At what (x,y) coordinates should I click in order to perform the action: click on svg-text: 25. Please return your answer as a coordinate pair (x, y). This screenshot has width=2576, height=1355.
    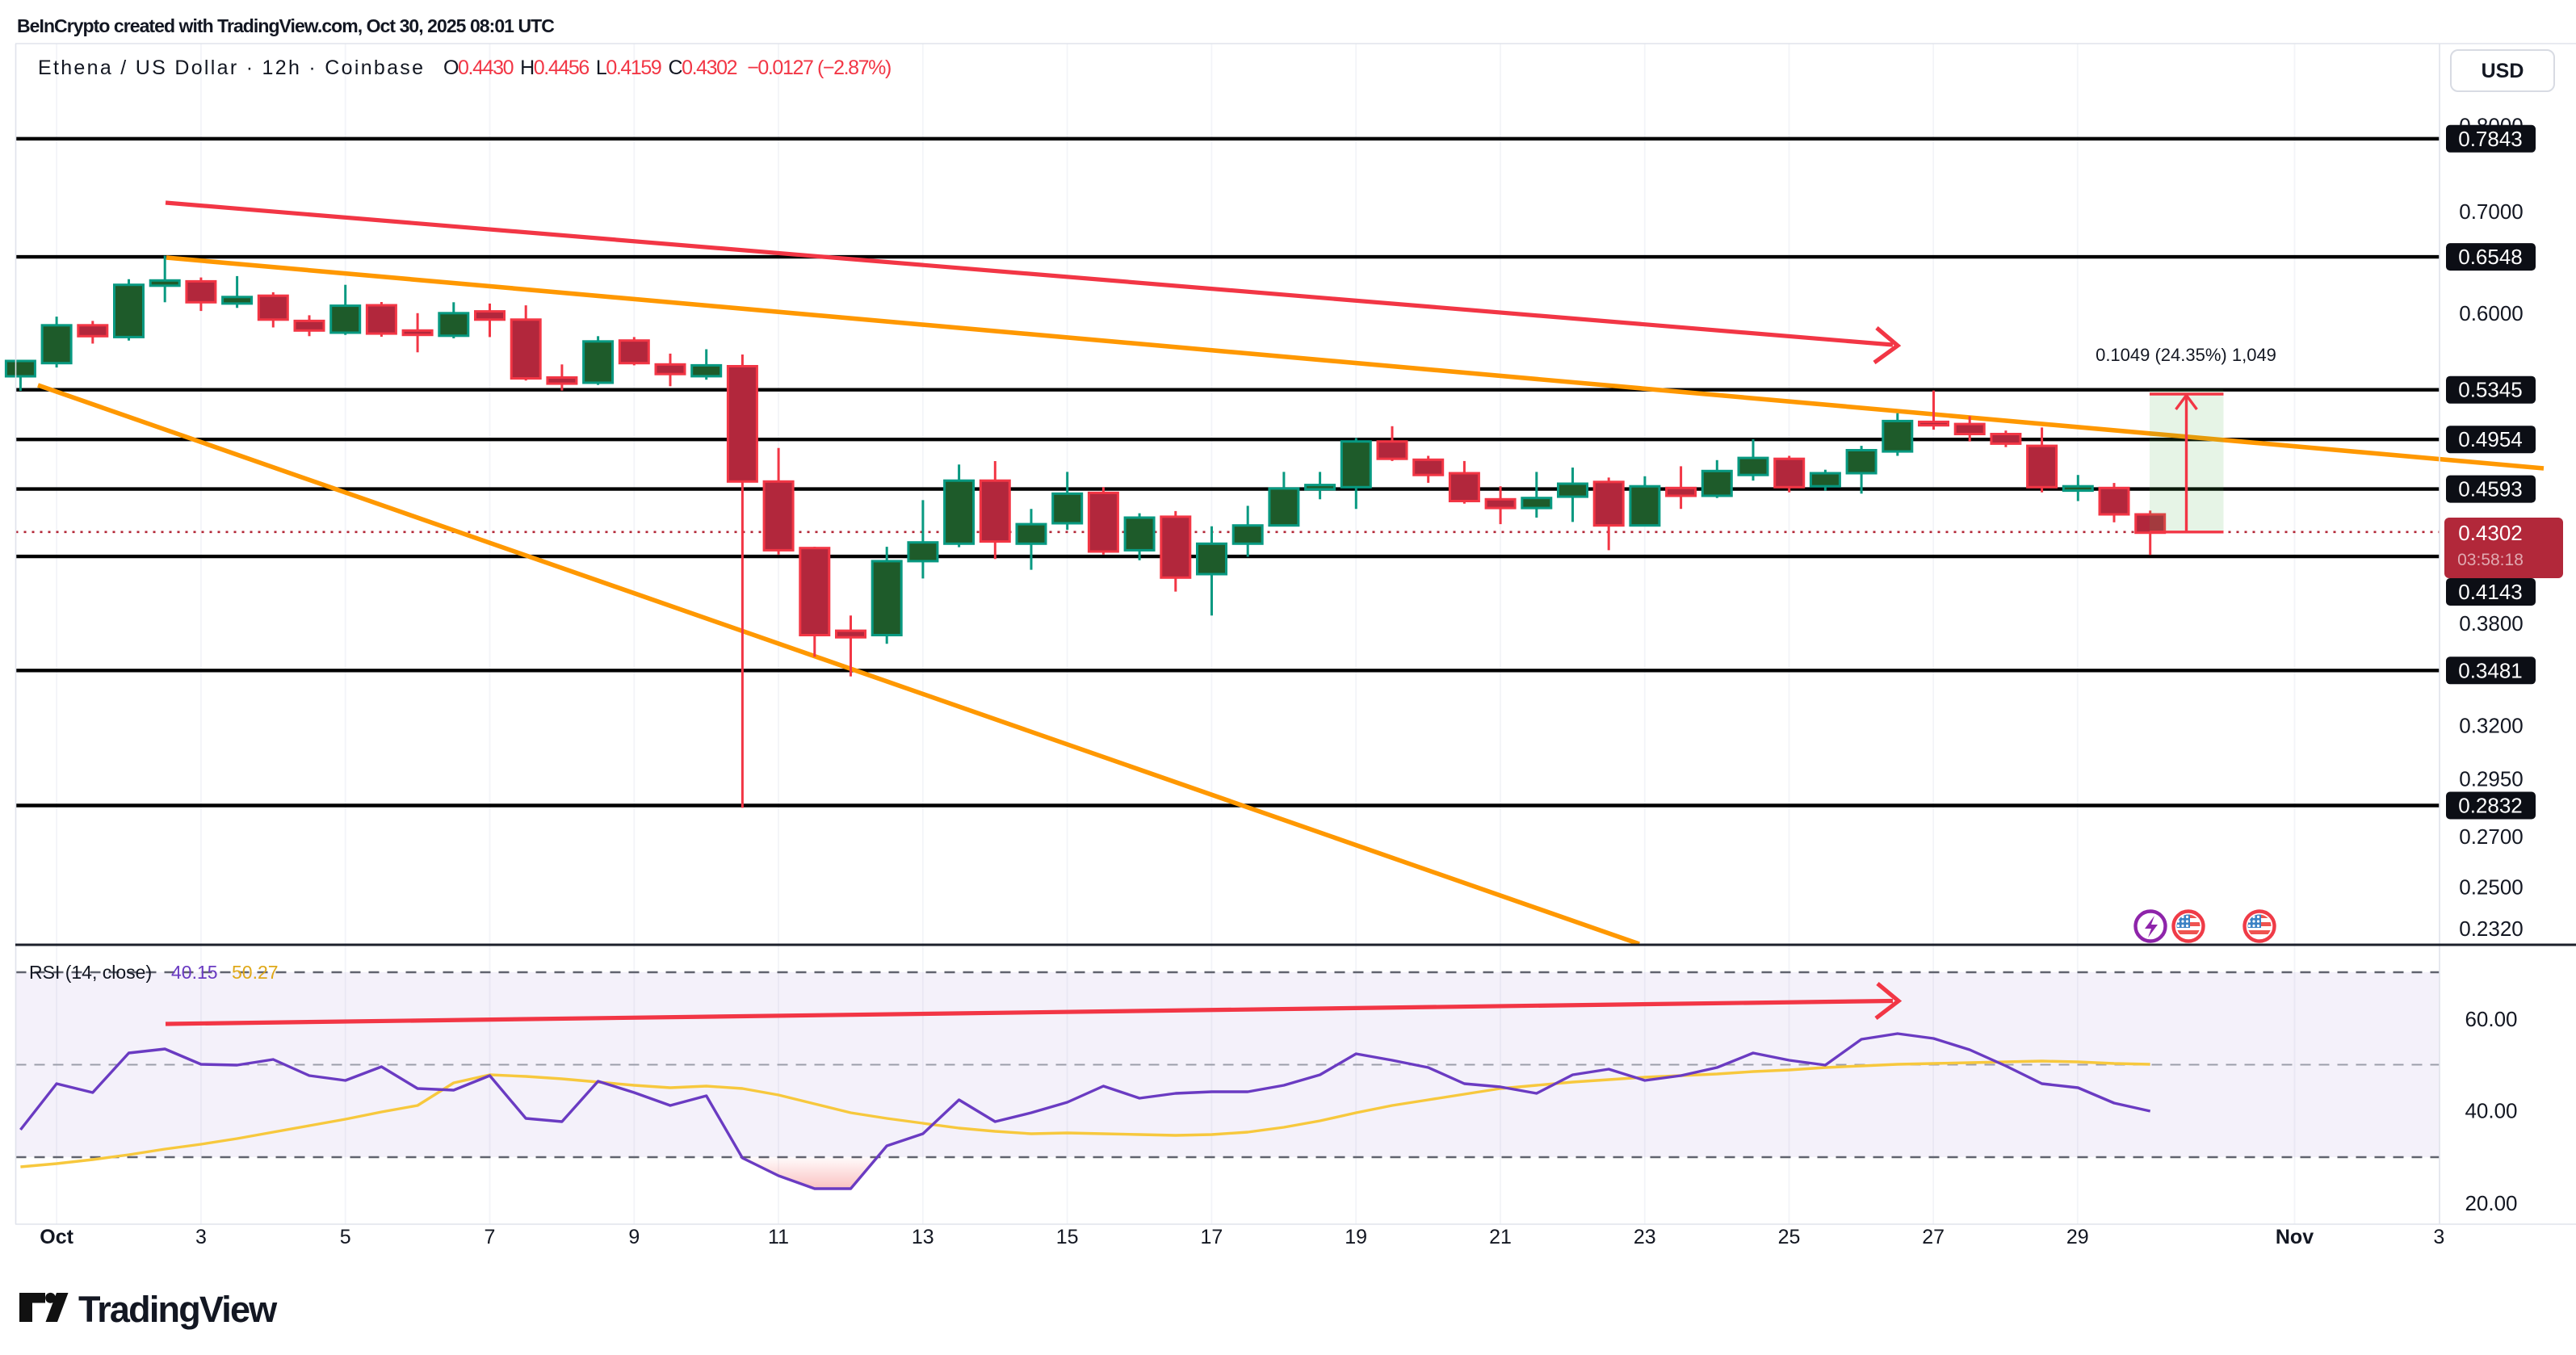
    Looking at the image, I should click on (1790, 1237).